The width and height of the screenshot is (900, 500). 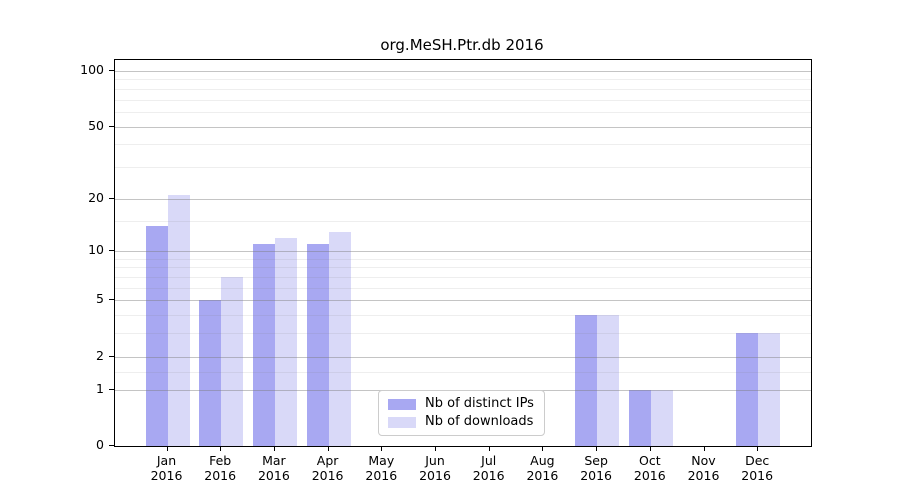 I want to click on bar-dec-distinct-ips, so click(x=747, y=389).